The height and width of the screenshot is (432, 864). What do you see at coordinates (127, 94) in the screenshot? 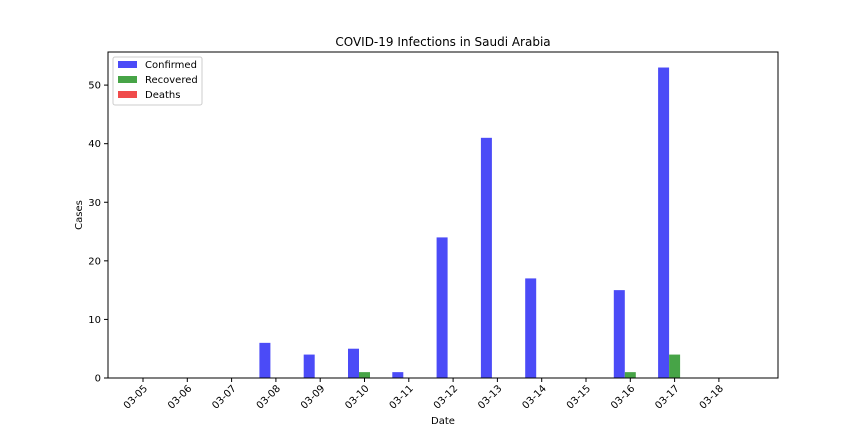
I see `legend-swatch-deaths` at bounding box center [127, 94].